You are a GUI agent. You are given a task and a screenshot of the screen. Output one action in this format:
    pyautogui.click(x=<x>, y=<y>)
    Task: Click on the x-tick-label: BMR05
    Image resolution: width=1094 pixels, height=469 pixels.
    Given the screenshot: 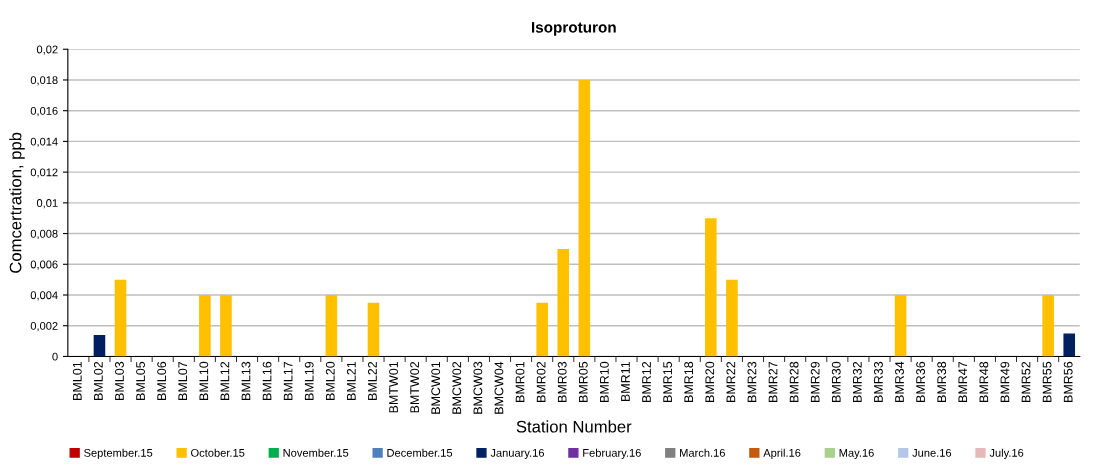 What is the action you would take?
    pyautogui.click(x=583, y=381)
    